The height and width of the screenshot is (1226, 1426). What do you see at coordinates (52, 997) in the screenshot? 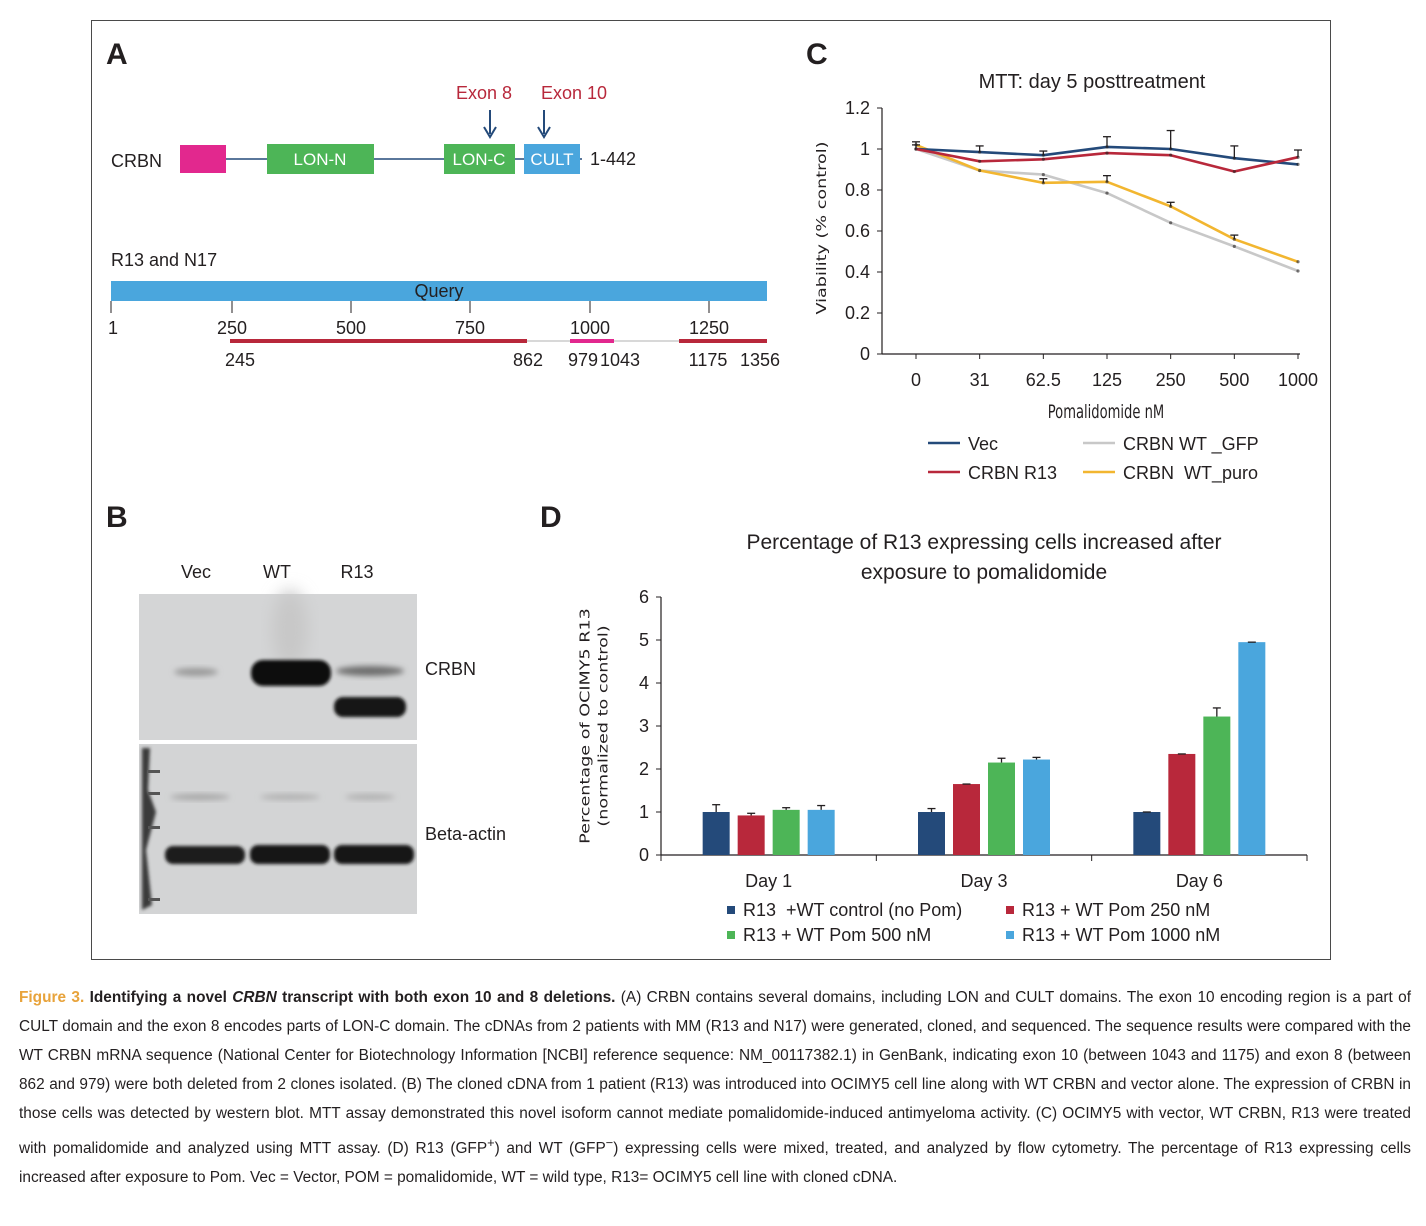
I see `caption-figure-number: Figure 3.` at bounding box center [52, 997].